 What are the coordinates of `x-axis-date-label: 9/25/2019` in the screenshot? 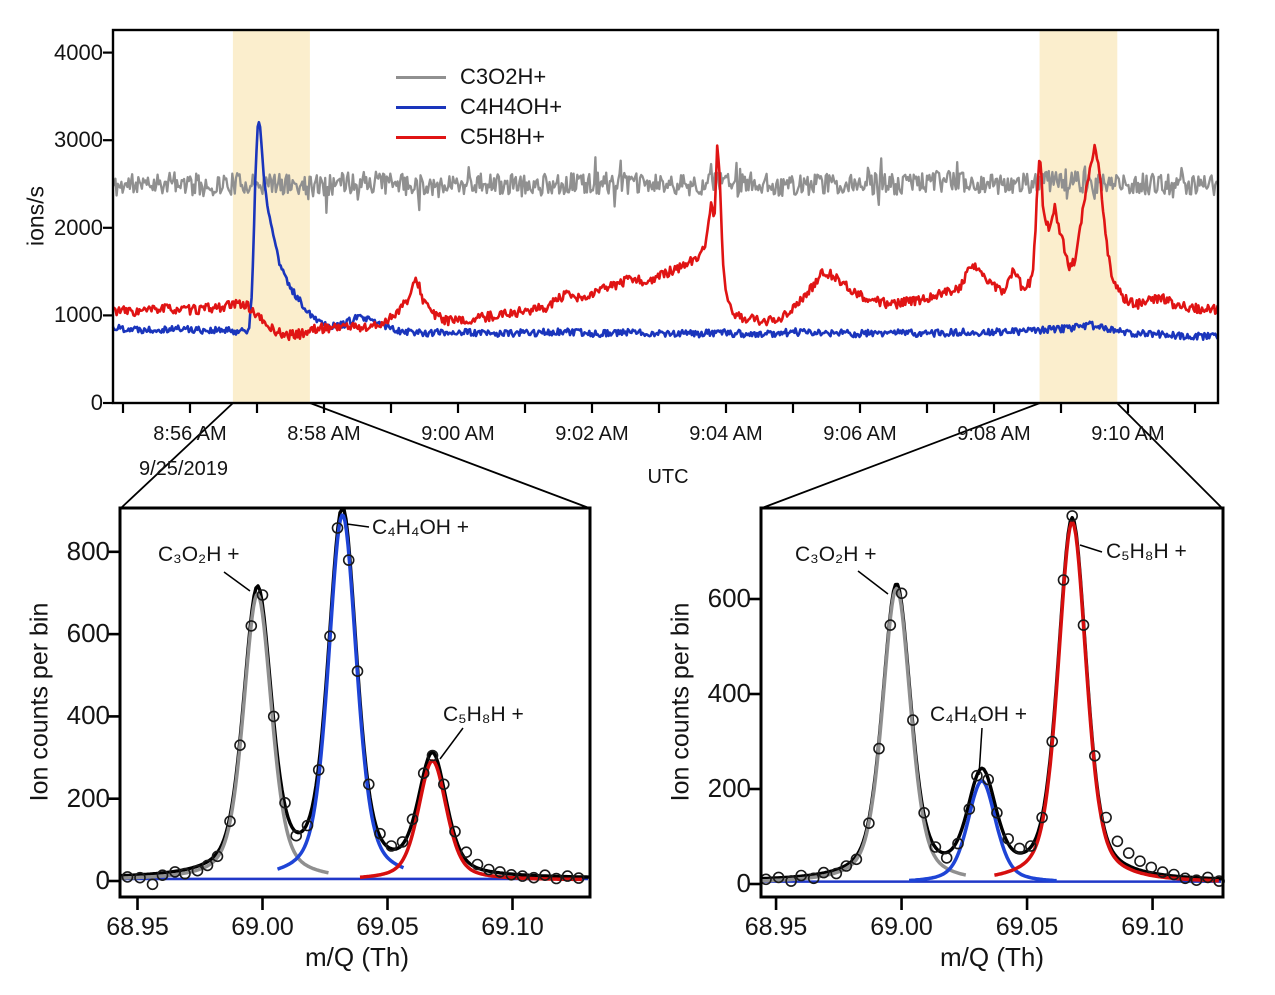 It's located at (183, 469).